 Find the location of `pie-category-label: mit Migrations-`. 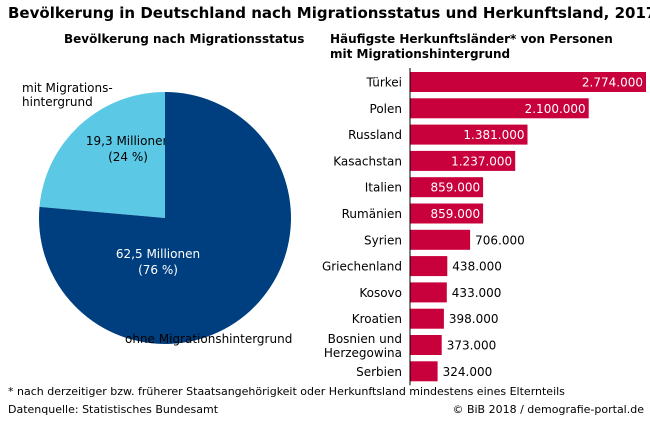

pie-category-label: mit Migrations- is located at coordinates (67, 88).